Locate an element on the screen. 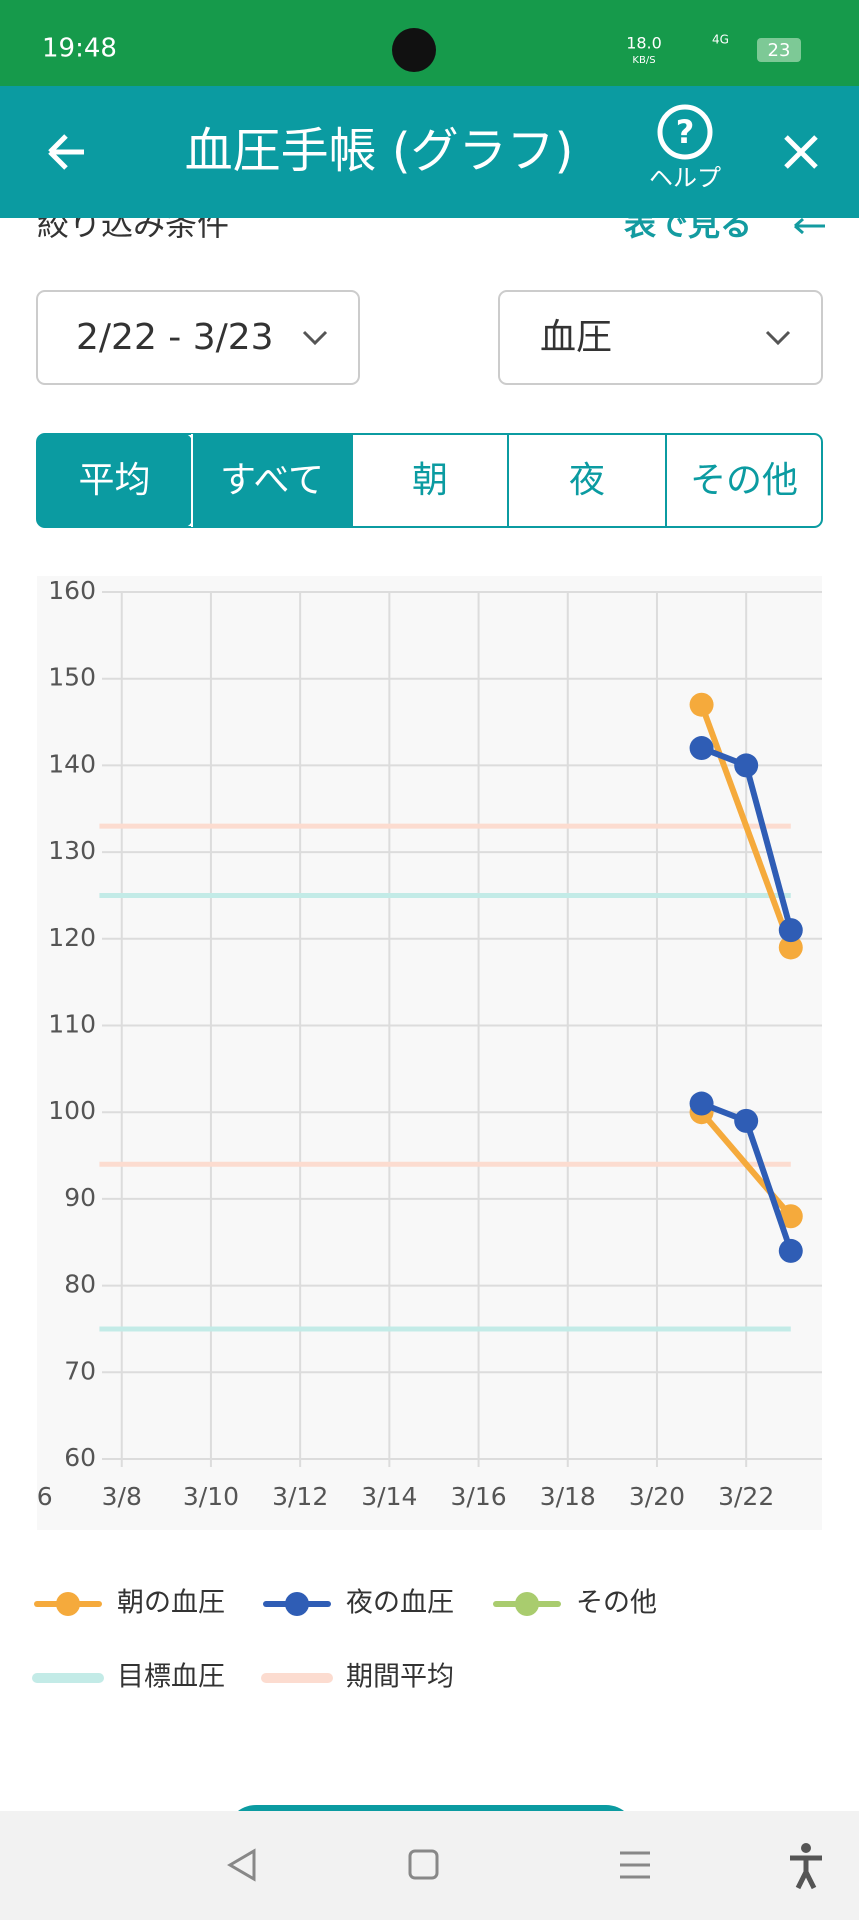 The image size is (859, 1920). legend-label: 期間平均 is located at coordinates (400, 1677).